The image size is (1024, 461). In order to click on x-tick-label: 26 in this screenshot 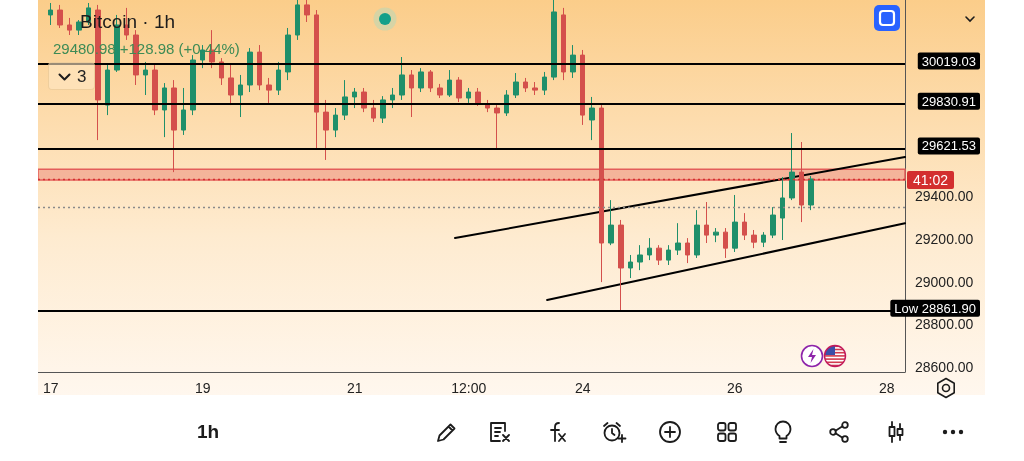, I will do `click(734, 388)`.